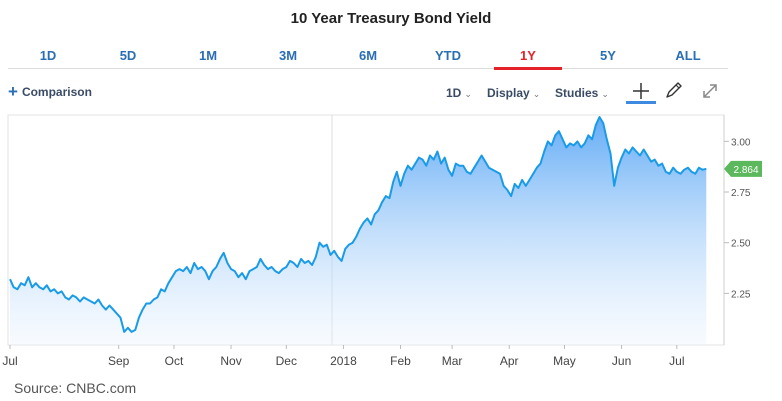 This screenshot has width=782, height=401. I want to click on last-price-label: 2.864, so click(745, 170).